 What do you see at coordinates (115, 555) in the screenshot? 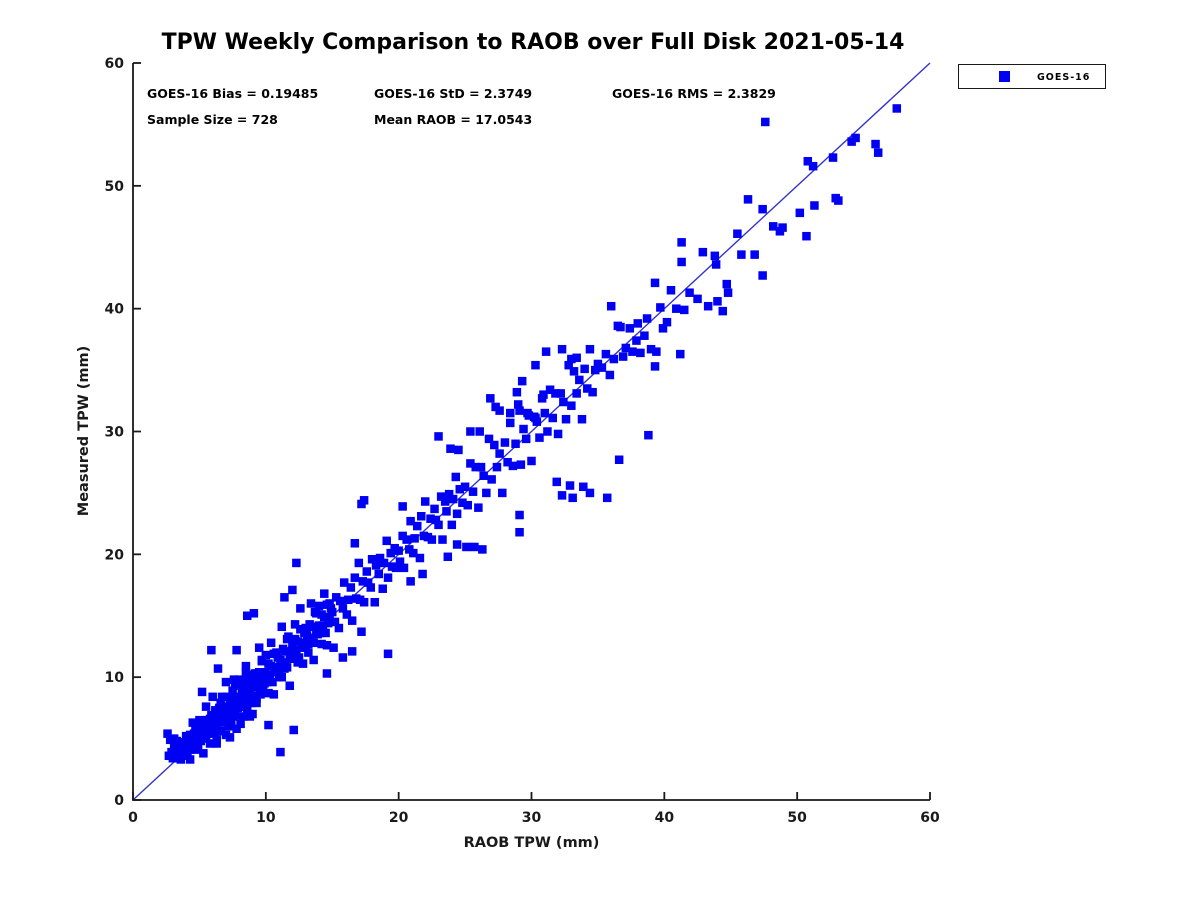
I see `y-tick-label: 20` at bounding box center [115, 555].